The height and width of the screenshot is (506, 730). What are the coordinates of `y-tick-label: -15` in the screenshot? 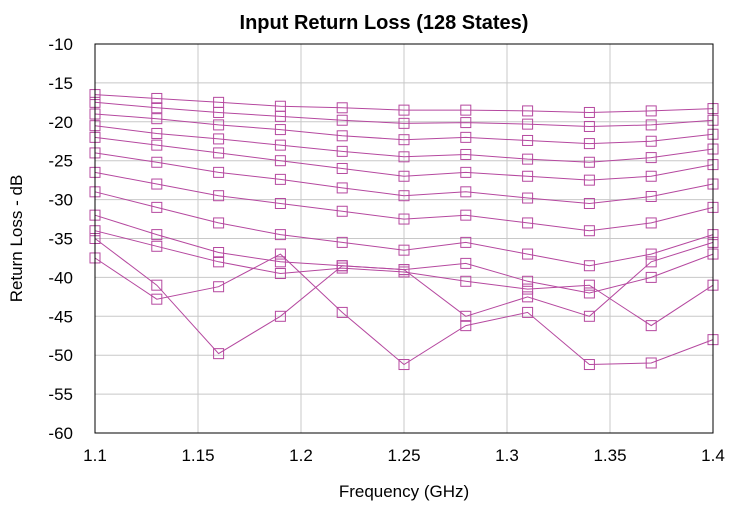 It's located at (60, 83).